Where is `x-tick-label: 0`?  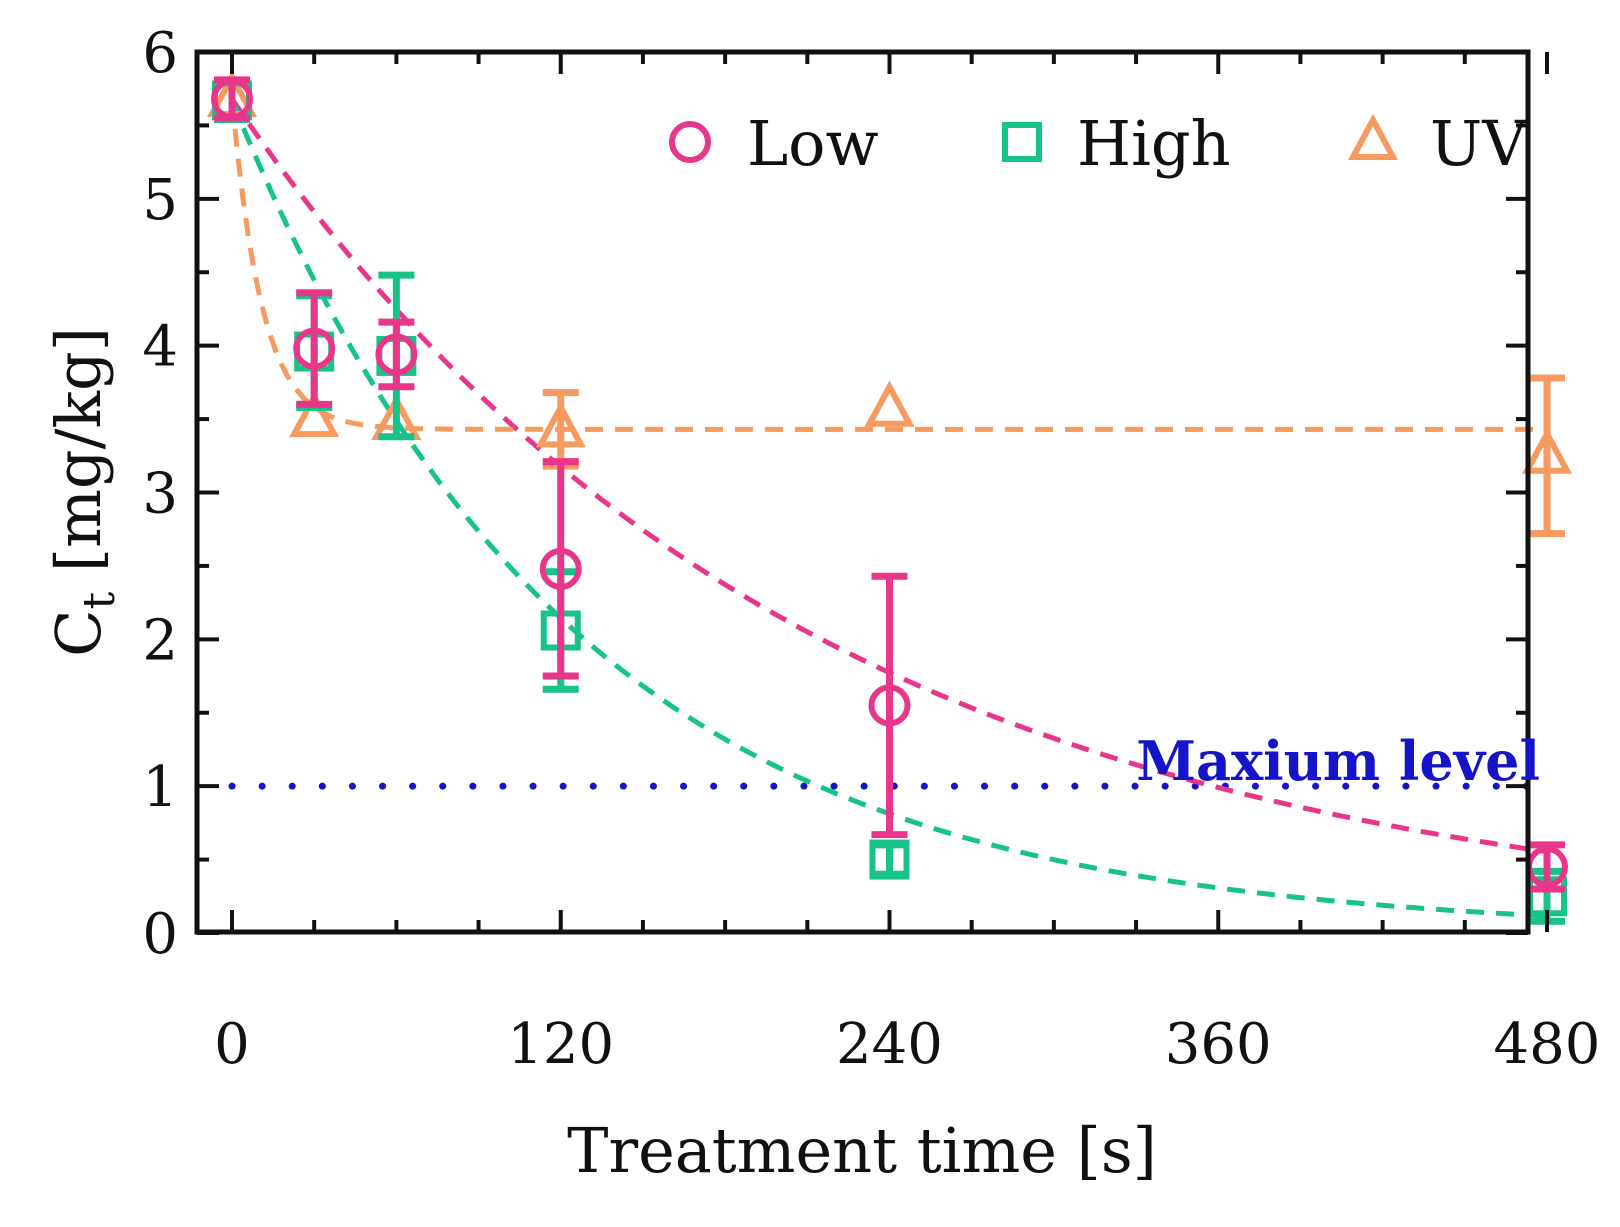
x-tick-label: 0 is located at coordinates (232, 1044).